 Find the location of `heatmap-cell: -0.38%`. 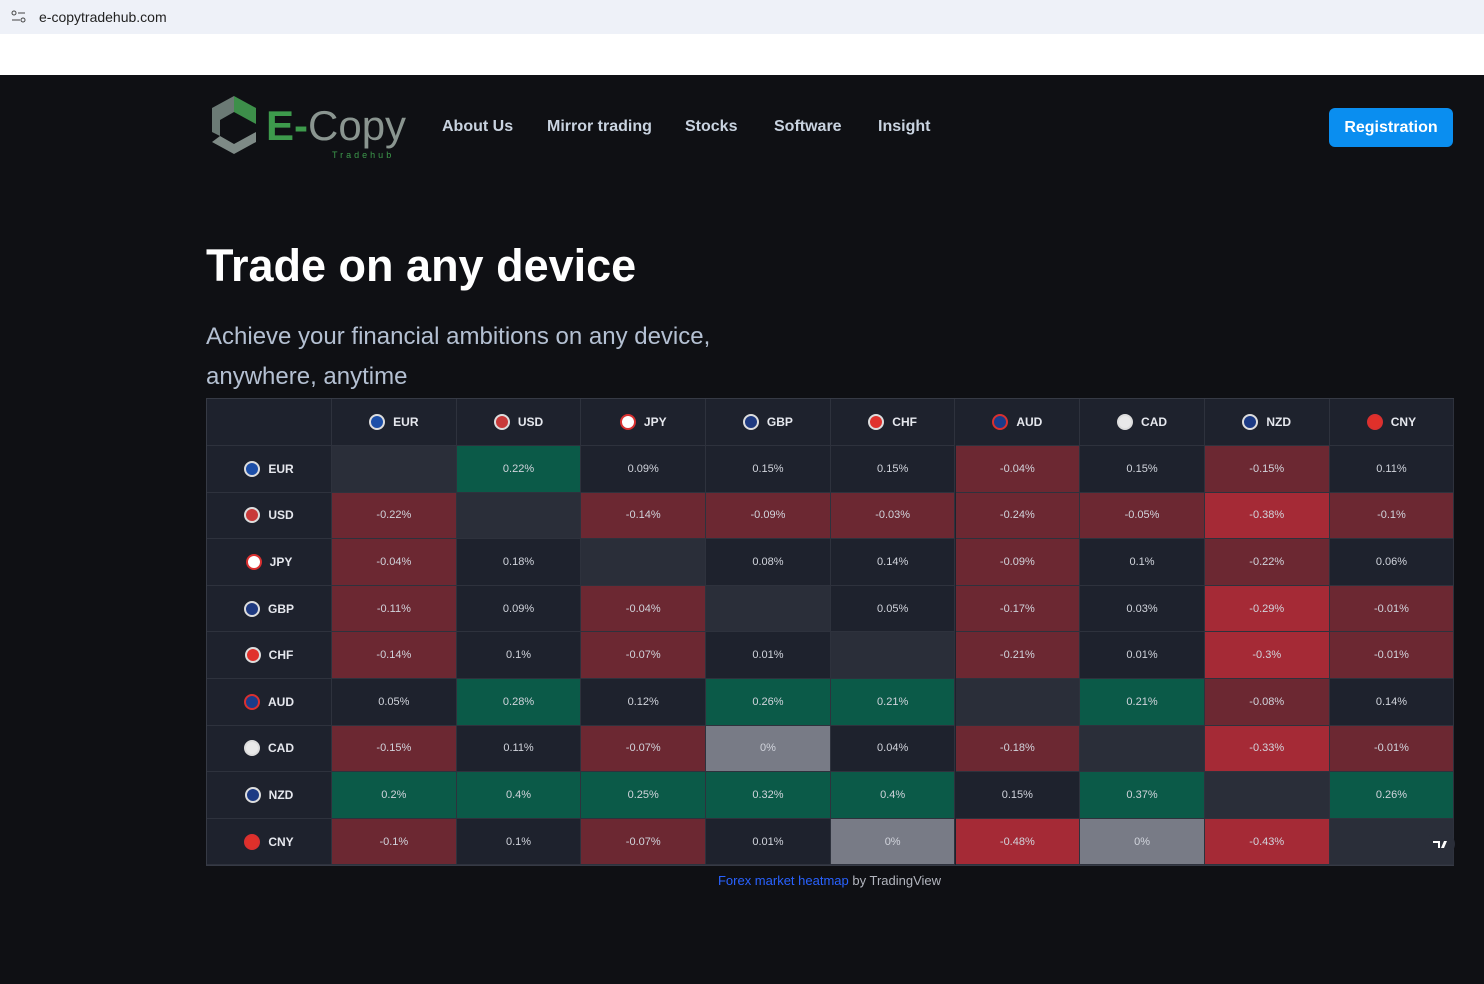

heatmap-cell: -0.38% is located at coordinates (1267, 516).